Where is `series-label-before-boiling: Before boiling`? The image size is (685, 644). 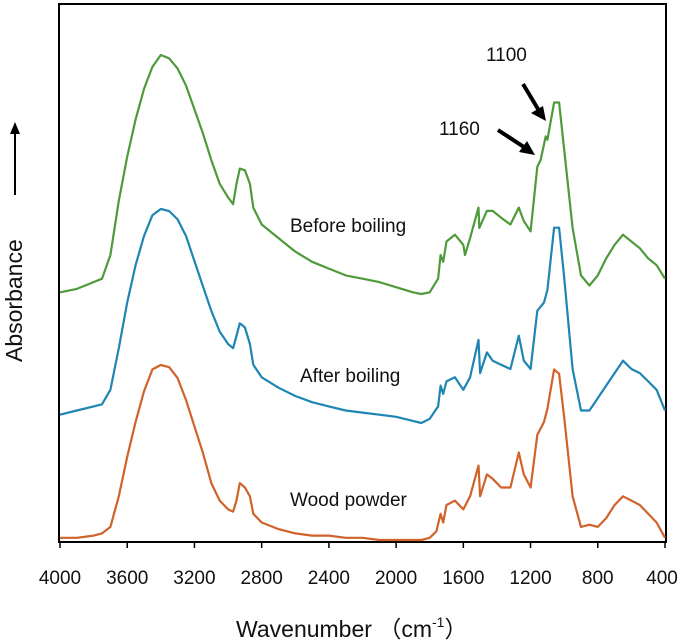 series-label-before-boiling: Before boiling is located at coordinates (348, 226).